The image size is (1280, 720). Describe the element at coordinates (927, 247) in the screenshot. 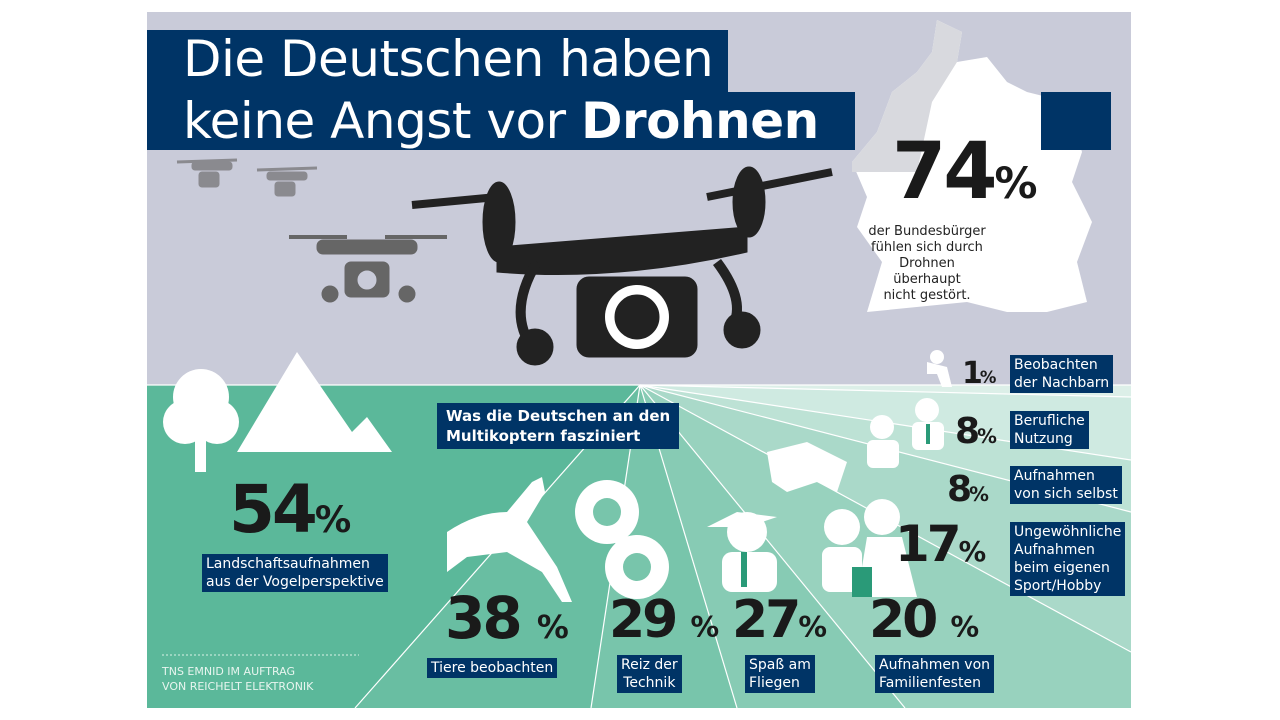

I see `headline-text-line: fühlen sich durch` at that location.